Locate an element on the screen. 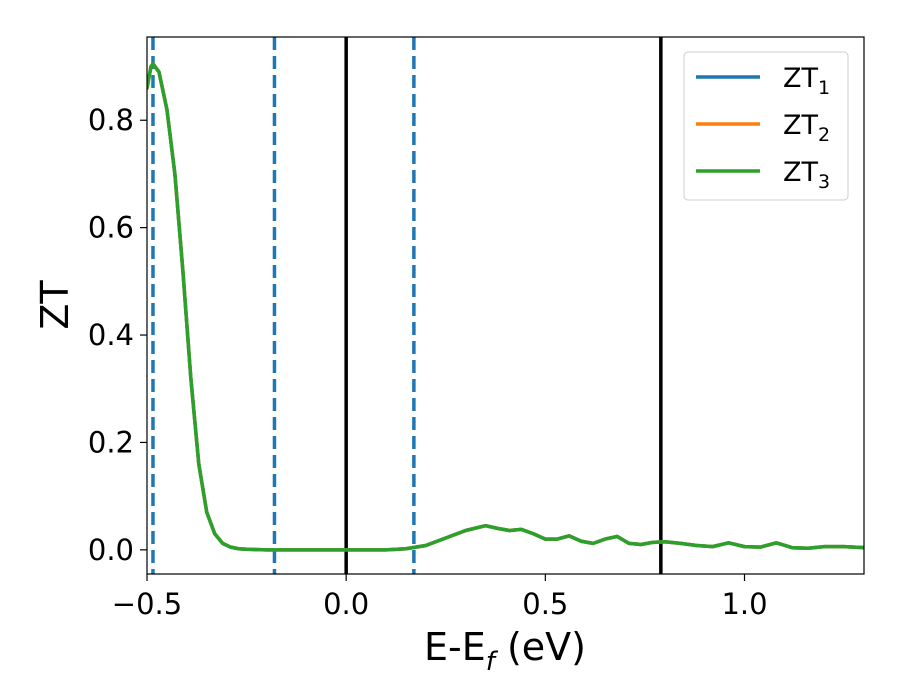  y-tick-label: 0.0 is located at coordinates (111, 550).